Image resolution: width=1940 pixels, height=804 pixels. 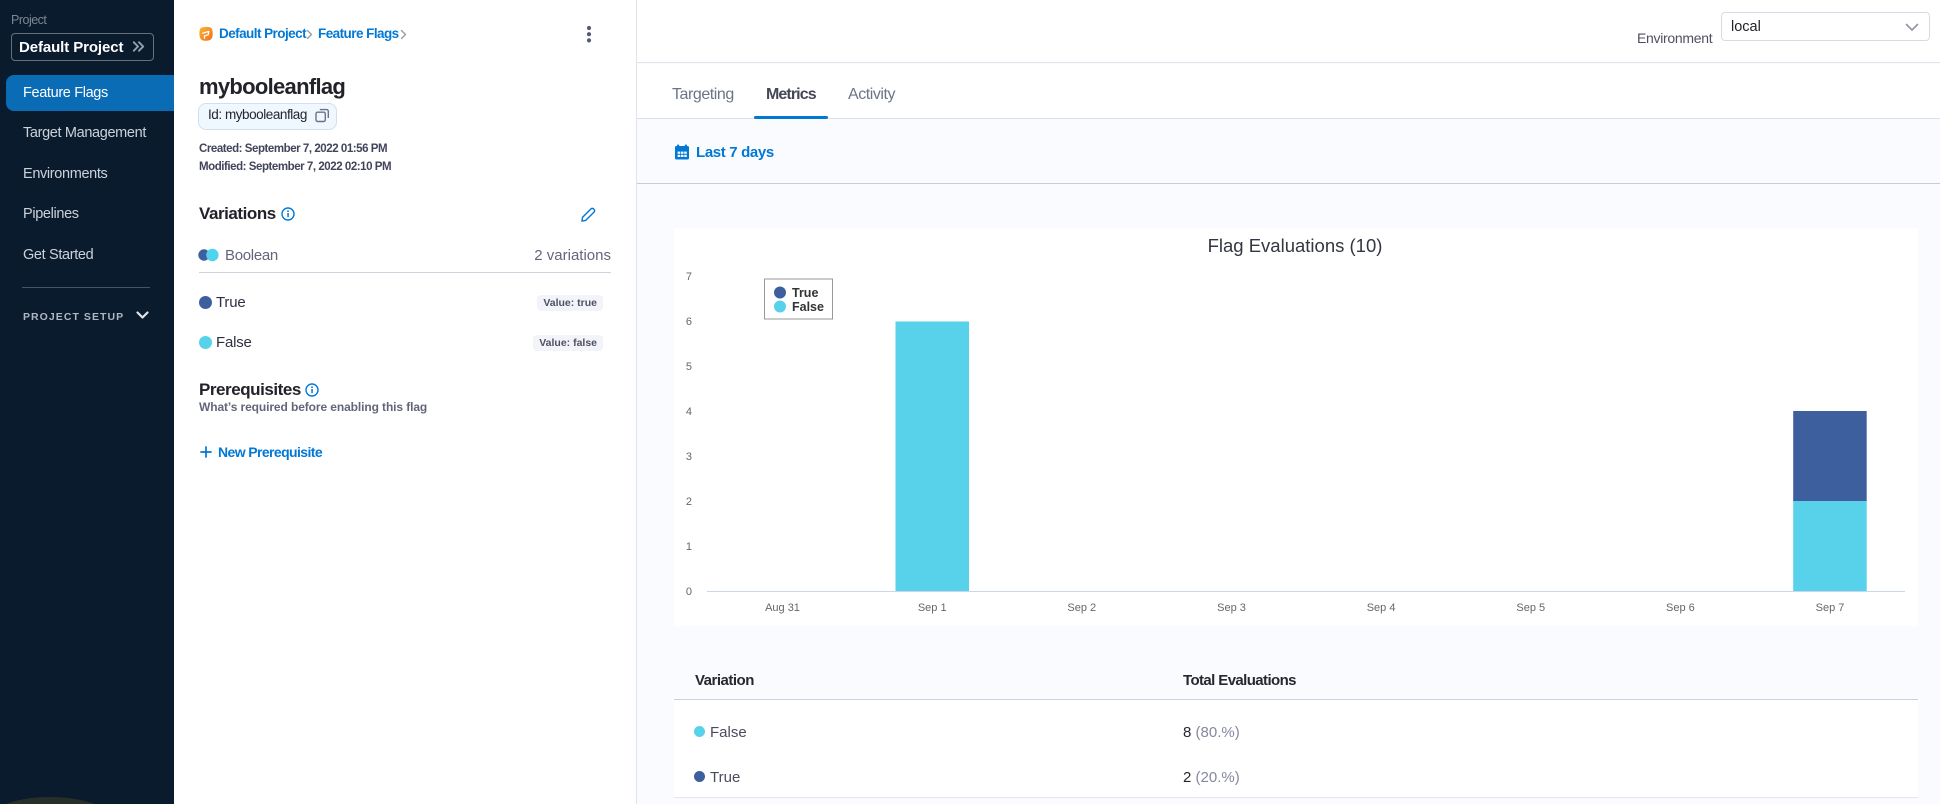 What do you see at coordinates (932, 608) in the screenshot?
I see `svg-text: Sep 1` at bounding box center [932, 608].